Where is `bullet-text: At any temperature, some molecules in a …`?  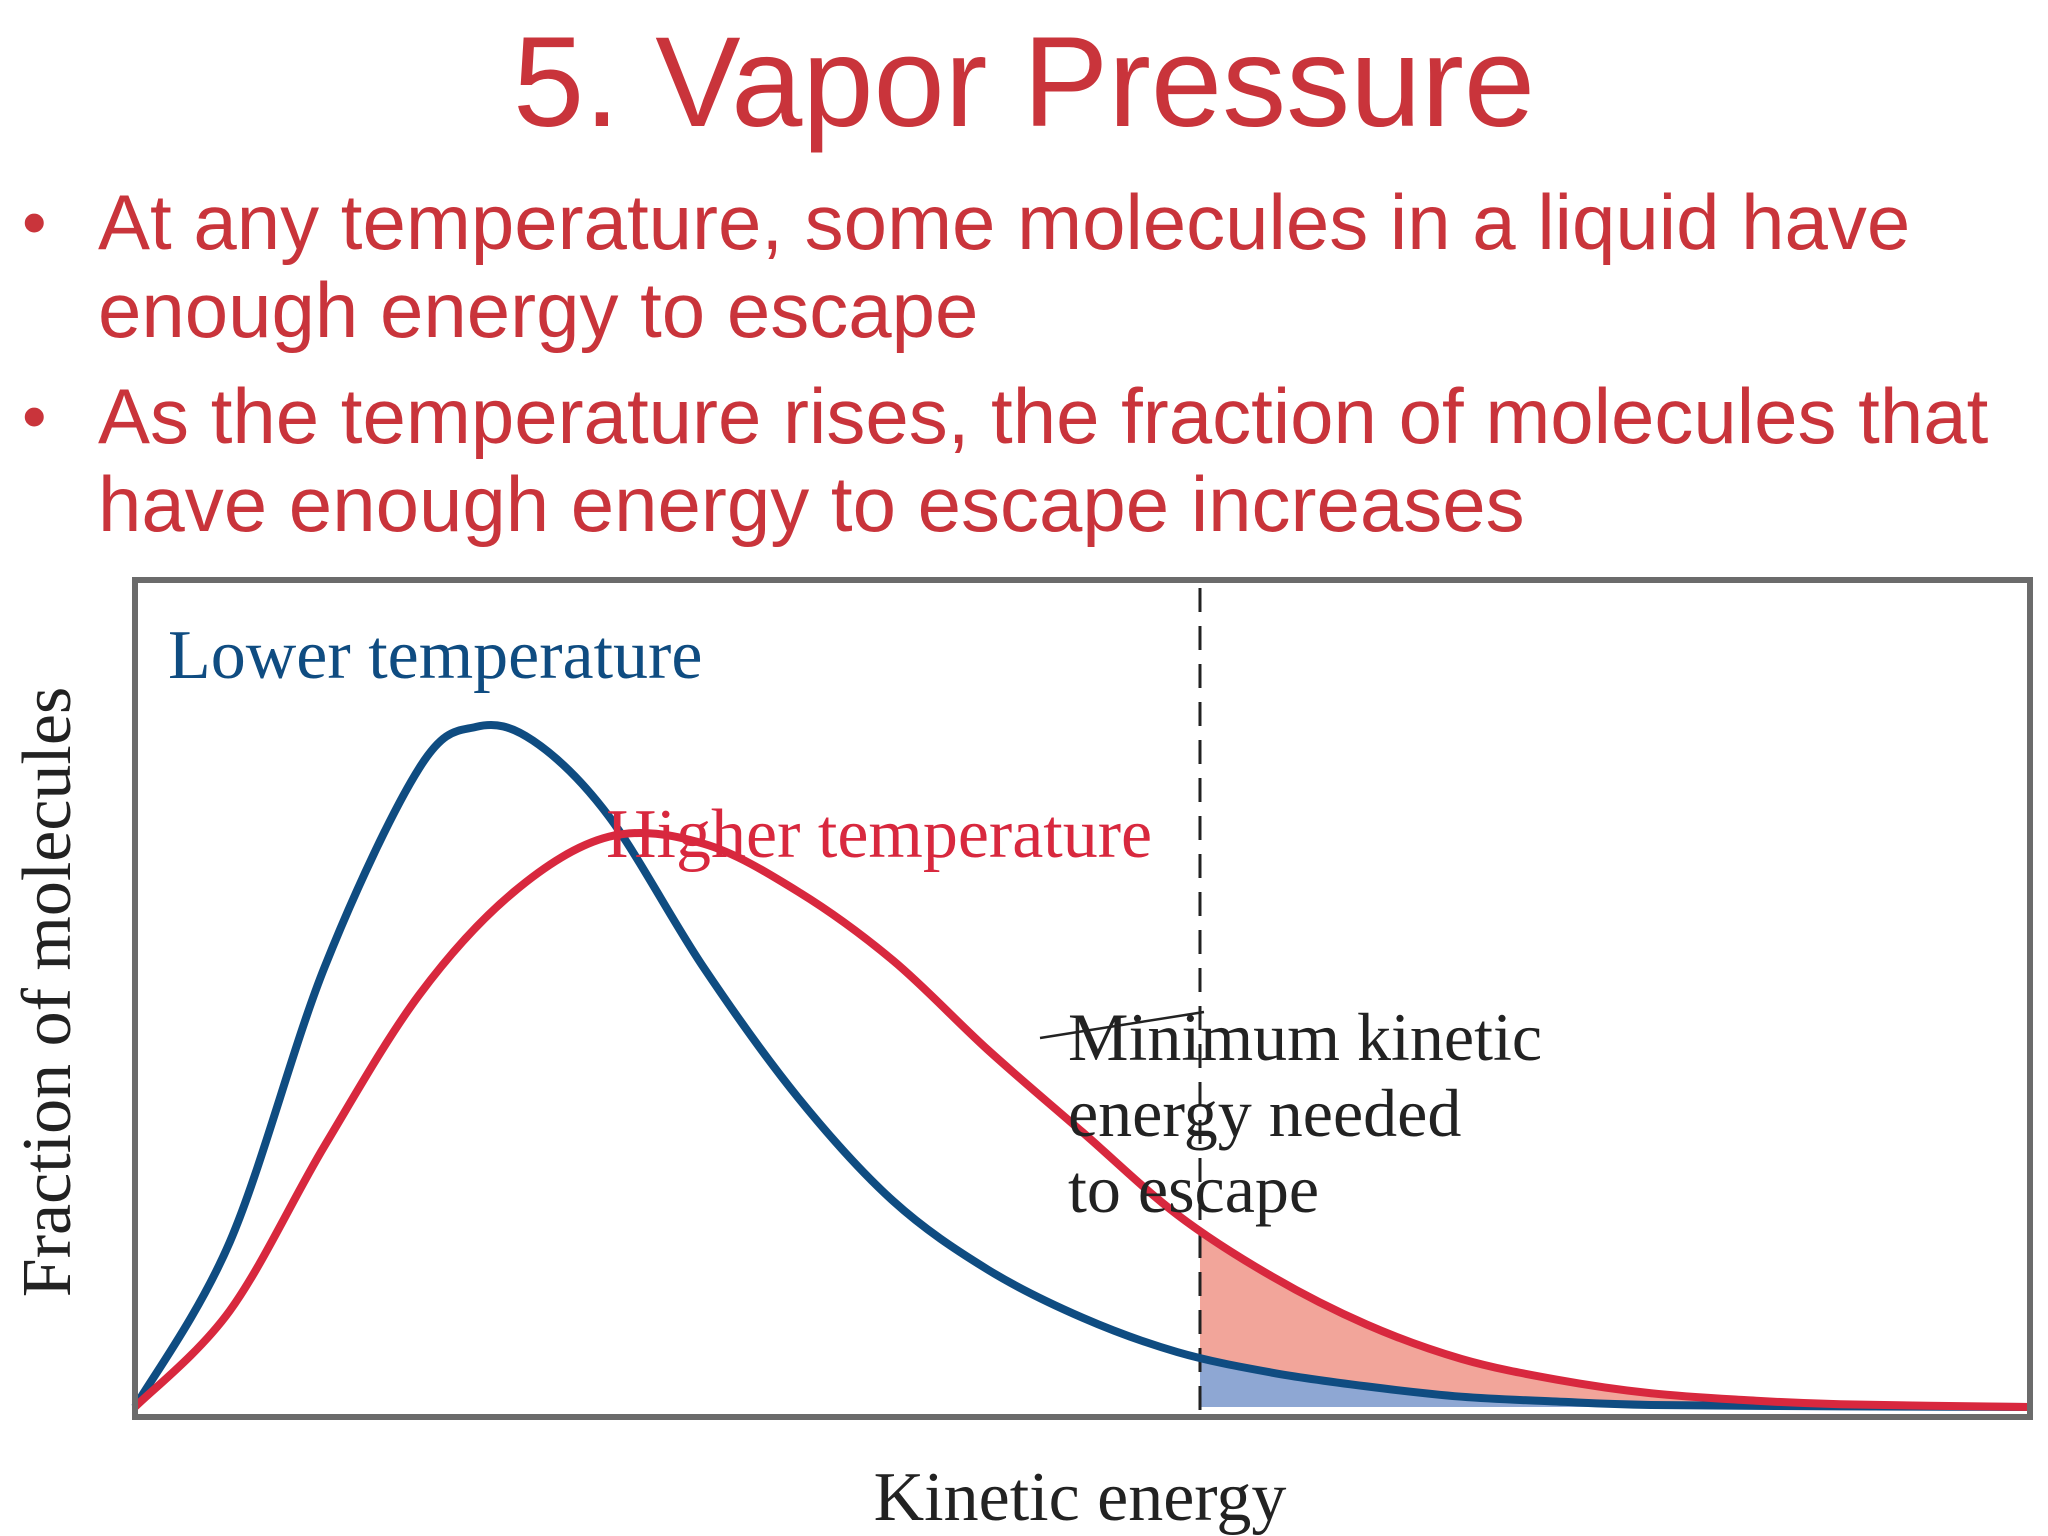
bullet-text: At any temperature, some molecules in a … is located at coordinates (1004, 266).